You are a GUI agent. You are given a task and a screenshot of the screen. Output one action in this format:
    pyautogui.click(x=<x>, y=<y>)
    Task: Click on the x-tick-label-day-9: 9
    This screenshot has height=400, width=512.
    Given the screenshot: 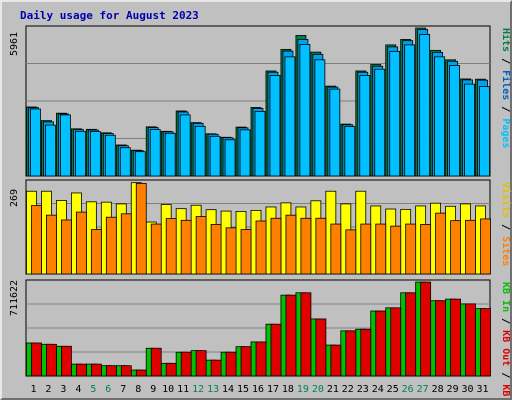 What is the action you would take?
    pyautogui.click(x=153, y=389)
    